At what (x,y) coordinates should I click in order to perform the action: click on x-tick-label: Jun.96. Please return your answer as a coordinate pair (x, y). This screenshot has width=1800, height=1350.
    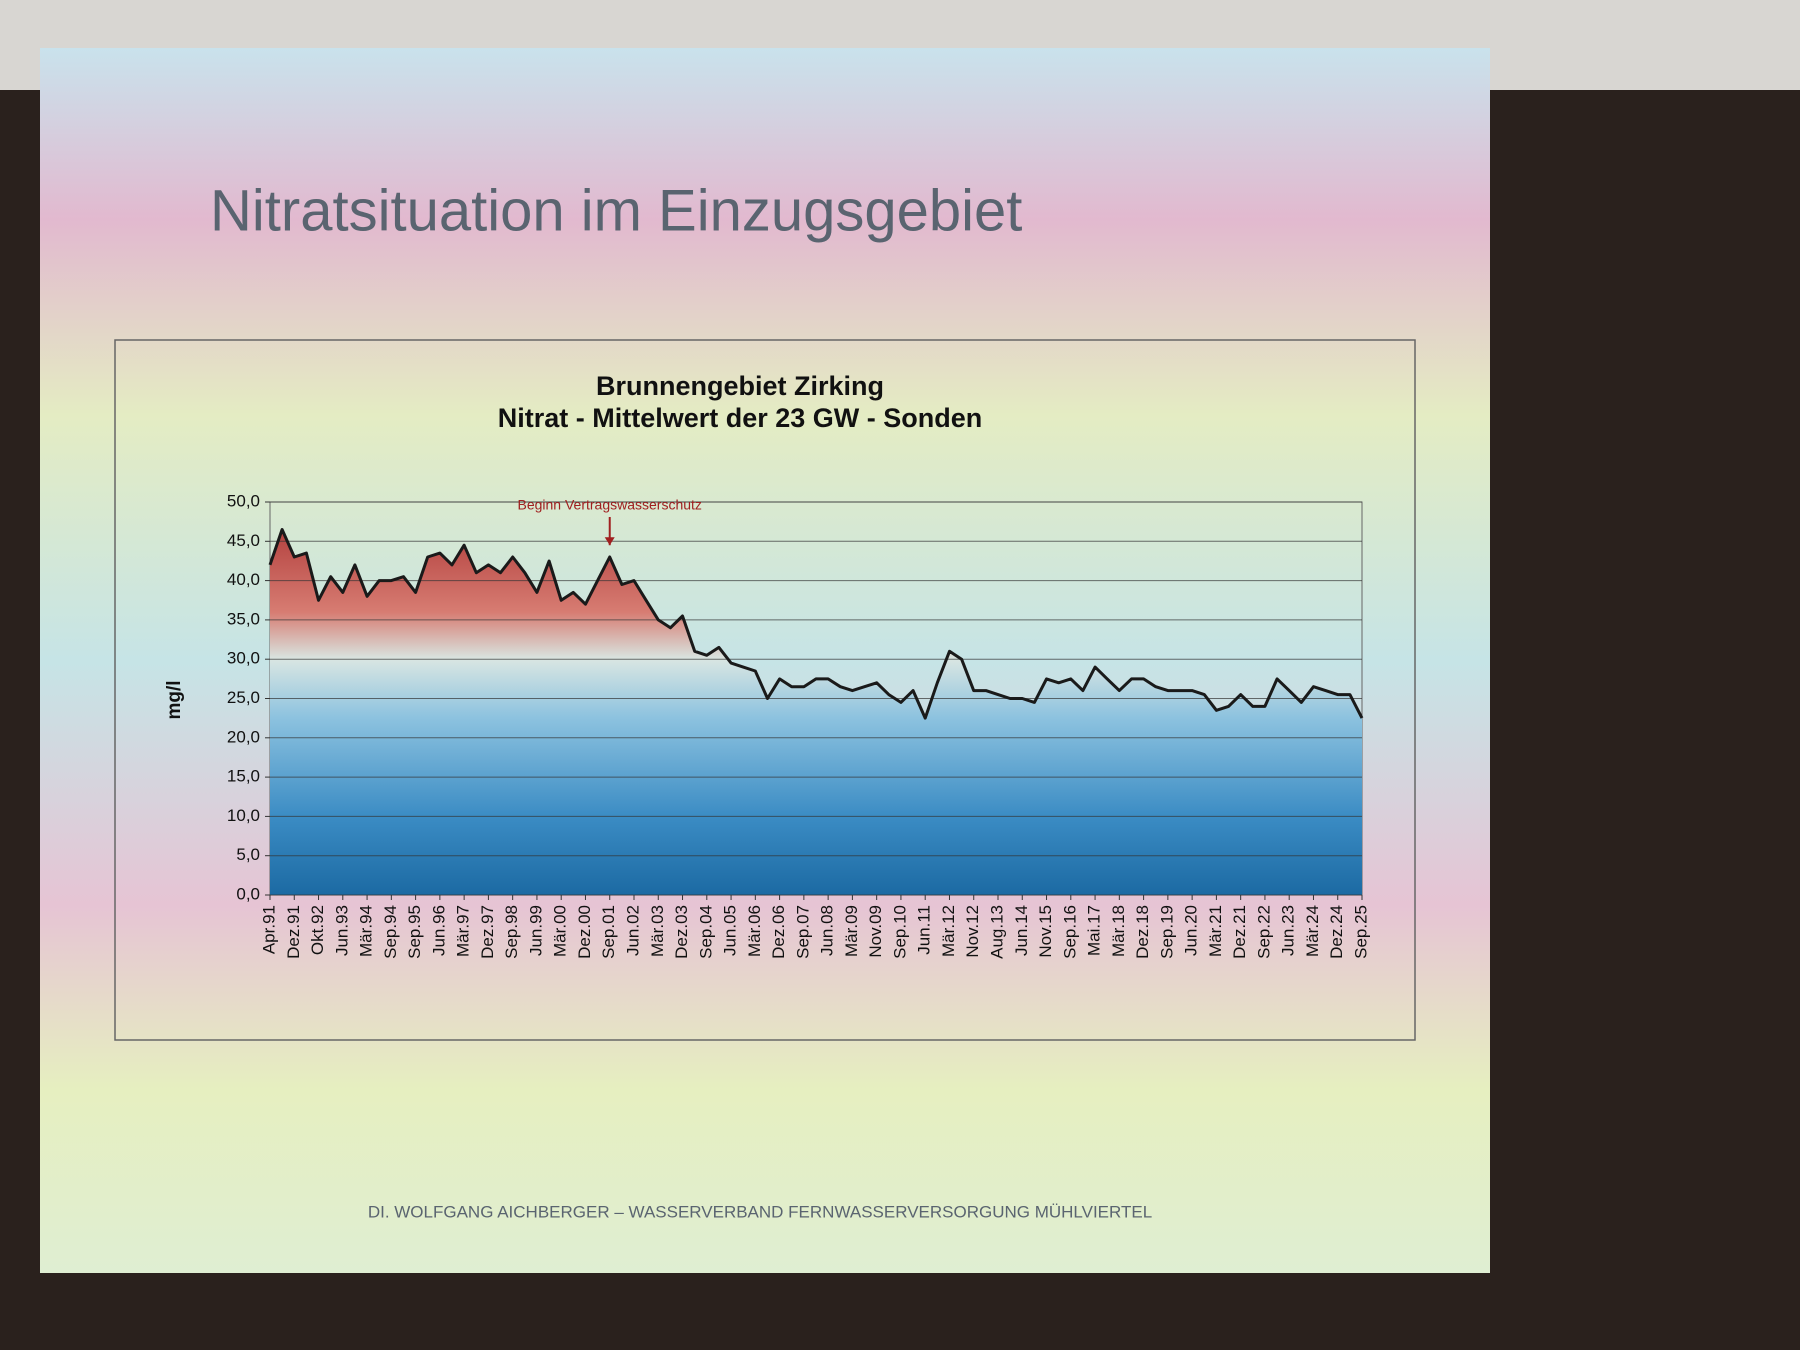
    Looking at the image, I should click on (438, 930).